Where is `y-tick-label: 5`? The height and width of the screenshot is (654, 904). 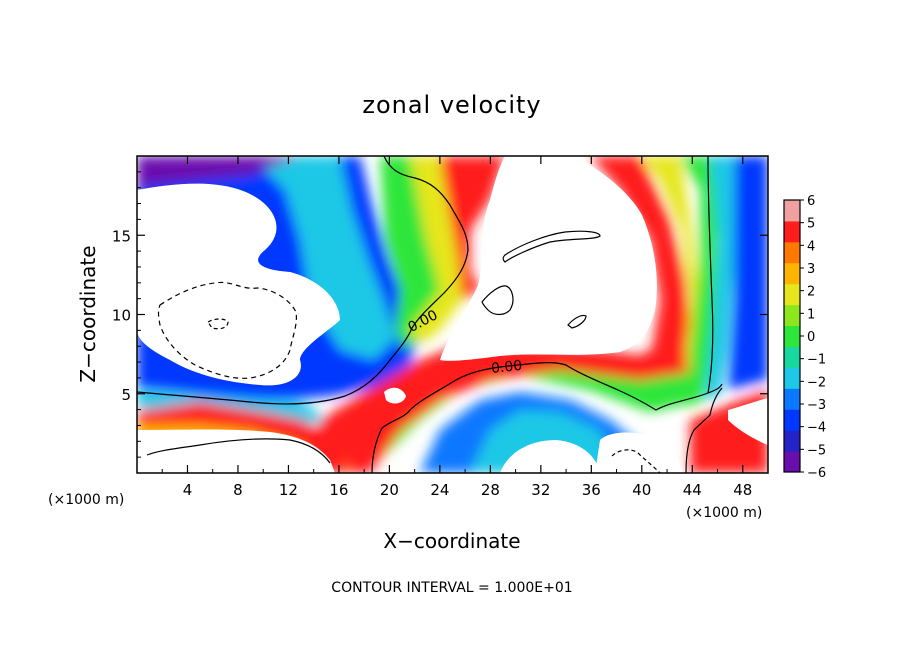
y-tick-label: 5 is located at coordinates (126, 395).